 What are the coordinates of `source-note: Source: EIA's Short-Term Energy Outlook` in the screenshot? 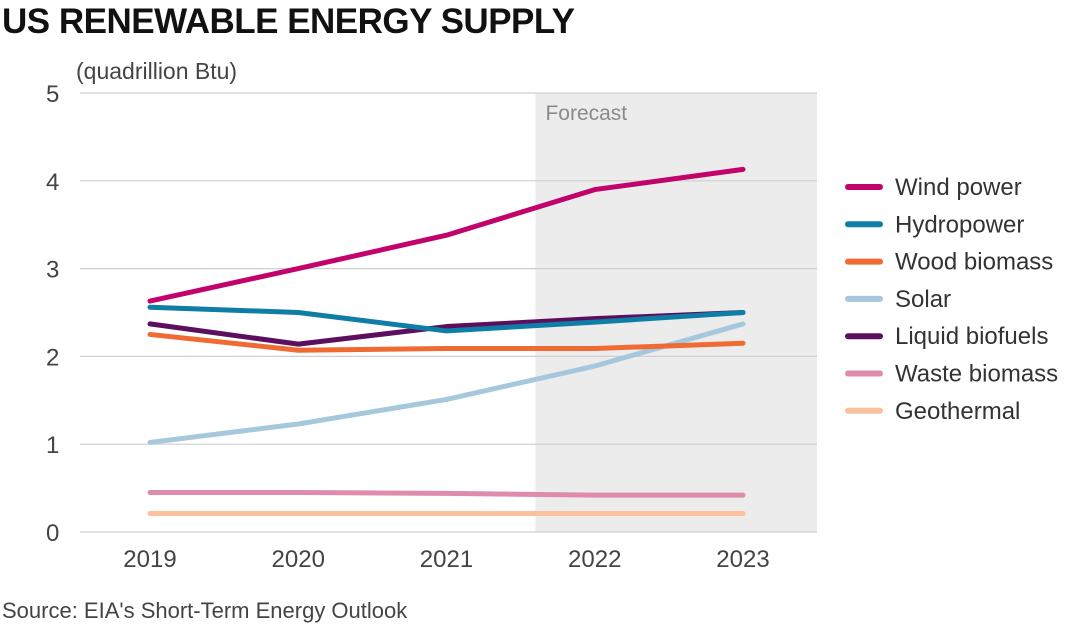 It's located at (205, 610).